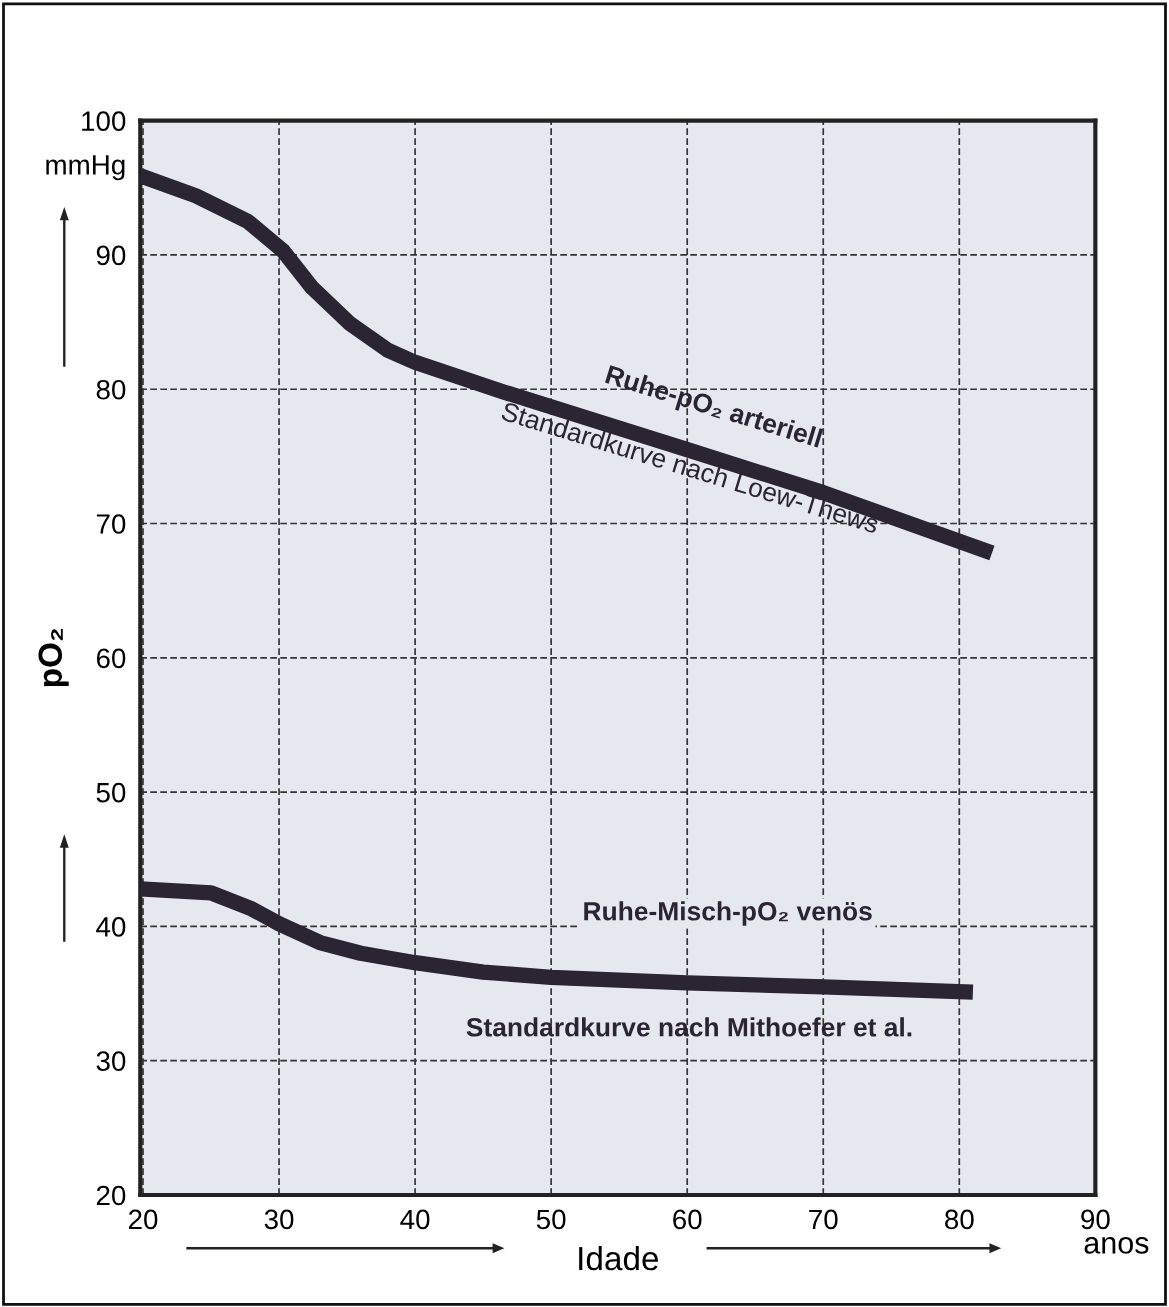 This screenshot has height=1307, width=1169. What do you see at coordinates (551, 1219) in the screenshot?
I see `x-tick-label: 50` at bounding box center [551, 1219].